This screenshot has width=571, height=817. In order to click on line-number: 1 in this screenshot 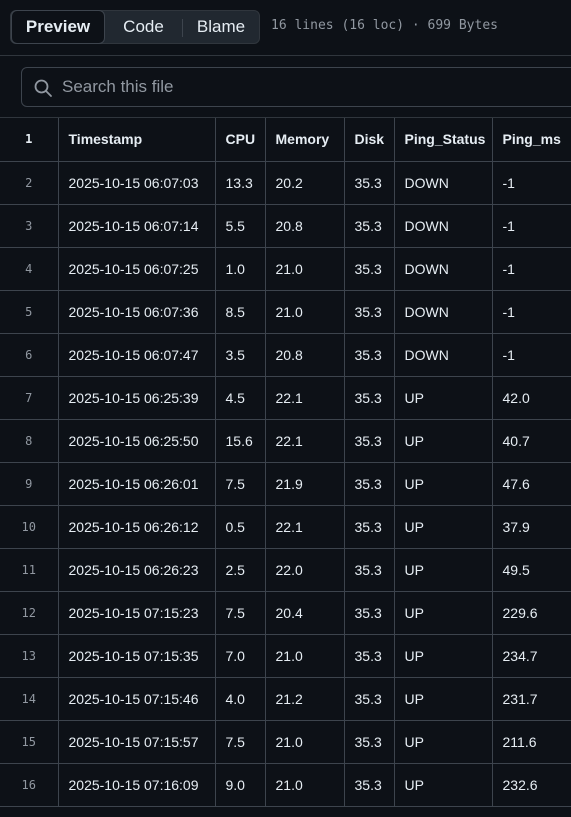, I will do `click(29, 140)`.